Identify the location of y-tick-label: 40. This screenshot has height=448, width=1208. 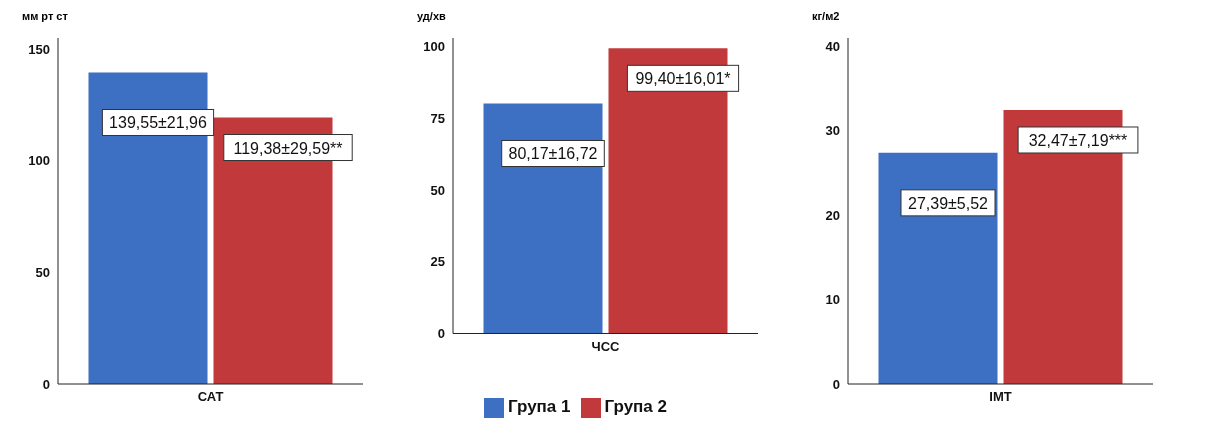
(832, 47).